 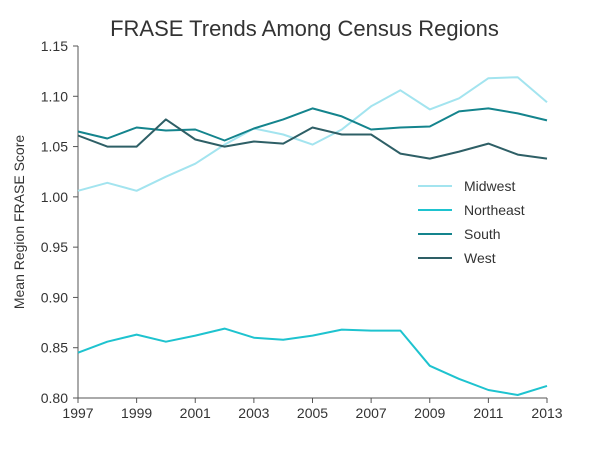 What do you see at coordinates (471, 222) in the screenshot?
I see `legend: Midwest Northeast South West` at bounding box center [471, 222].